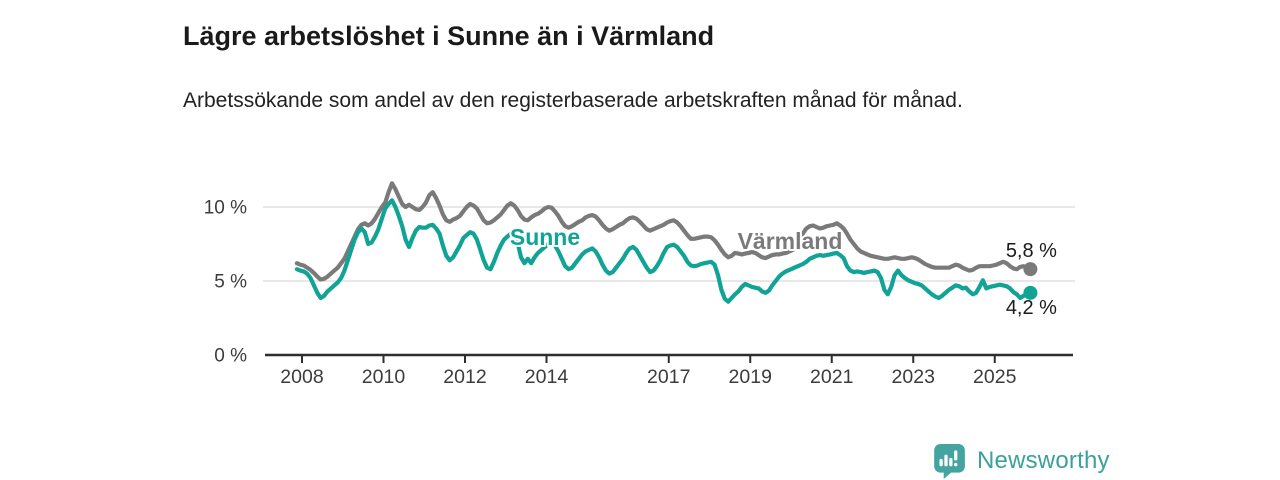 The height and width of the screenshot is (480, 1280). Describe the element at coordinates (663, 231) in the screenshot. I see `värmland-line` at that location.